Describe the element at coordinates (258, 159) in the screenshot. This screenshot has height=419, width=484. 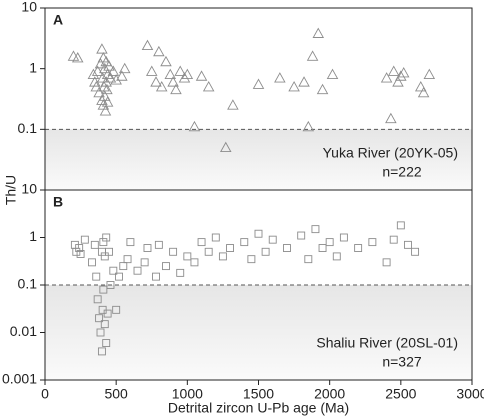
I see `shaded-region` at that location.